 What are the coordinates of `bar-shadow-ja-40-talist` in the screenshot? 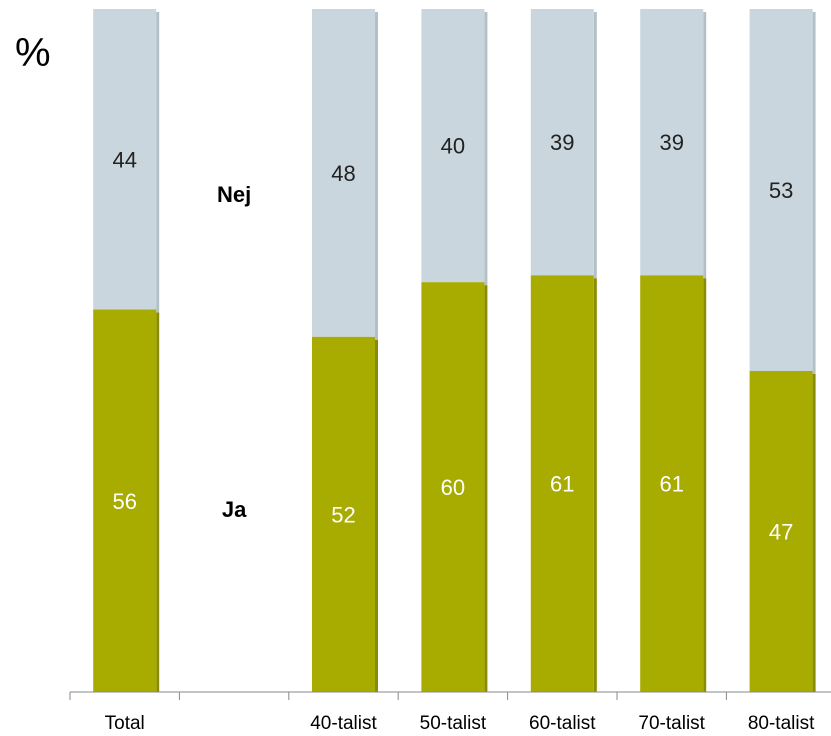 It's located at (376, 515).